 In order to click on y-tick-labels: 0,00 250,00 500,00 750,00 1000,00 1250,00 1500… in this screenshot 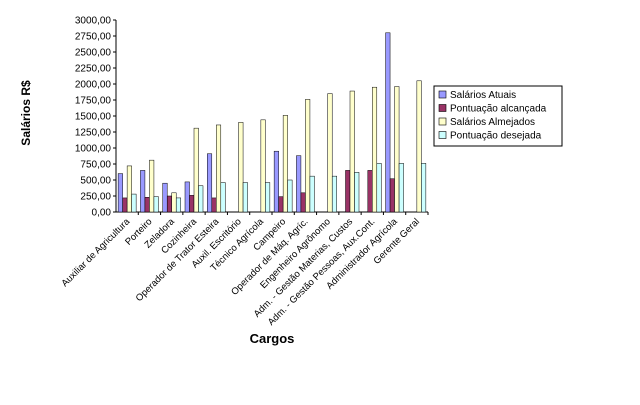, I will do `click(95, 117)`.